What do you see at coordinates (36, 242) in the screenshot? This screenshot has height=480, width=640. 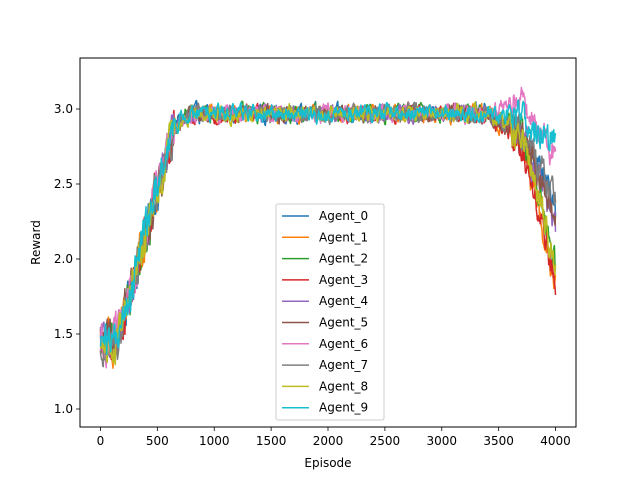 I see `y-axis-label: Reward` at bounding box center [36, 242].